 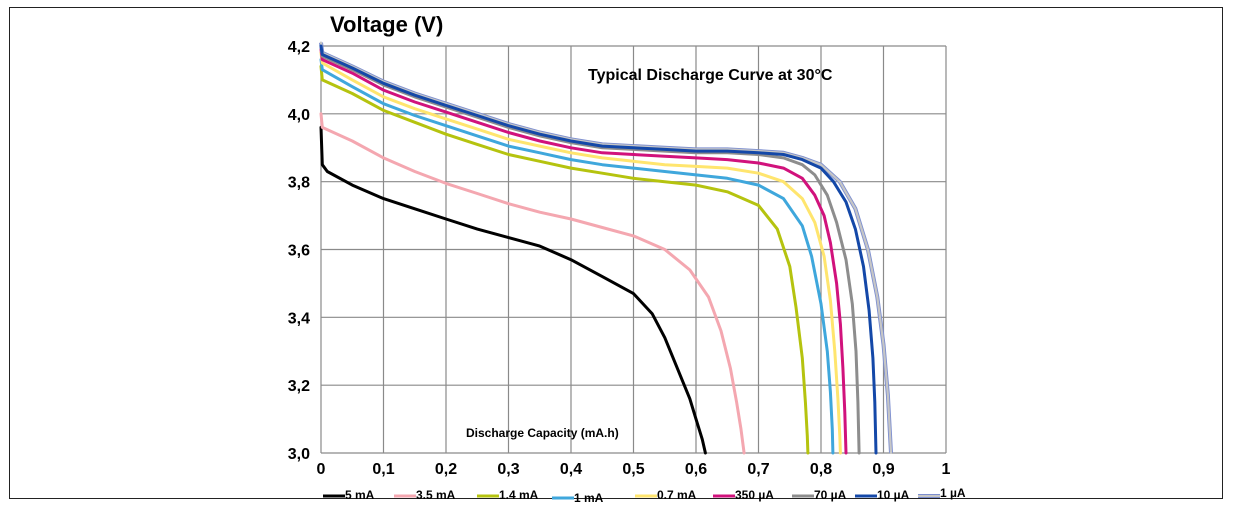 What do you see at coordinates (321, 469) in the screenshot?
I see `x-tick-label: 0` at bounding box center [321, 469].